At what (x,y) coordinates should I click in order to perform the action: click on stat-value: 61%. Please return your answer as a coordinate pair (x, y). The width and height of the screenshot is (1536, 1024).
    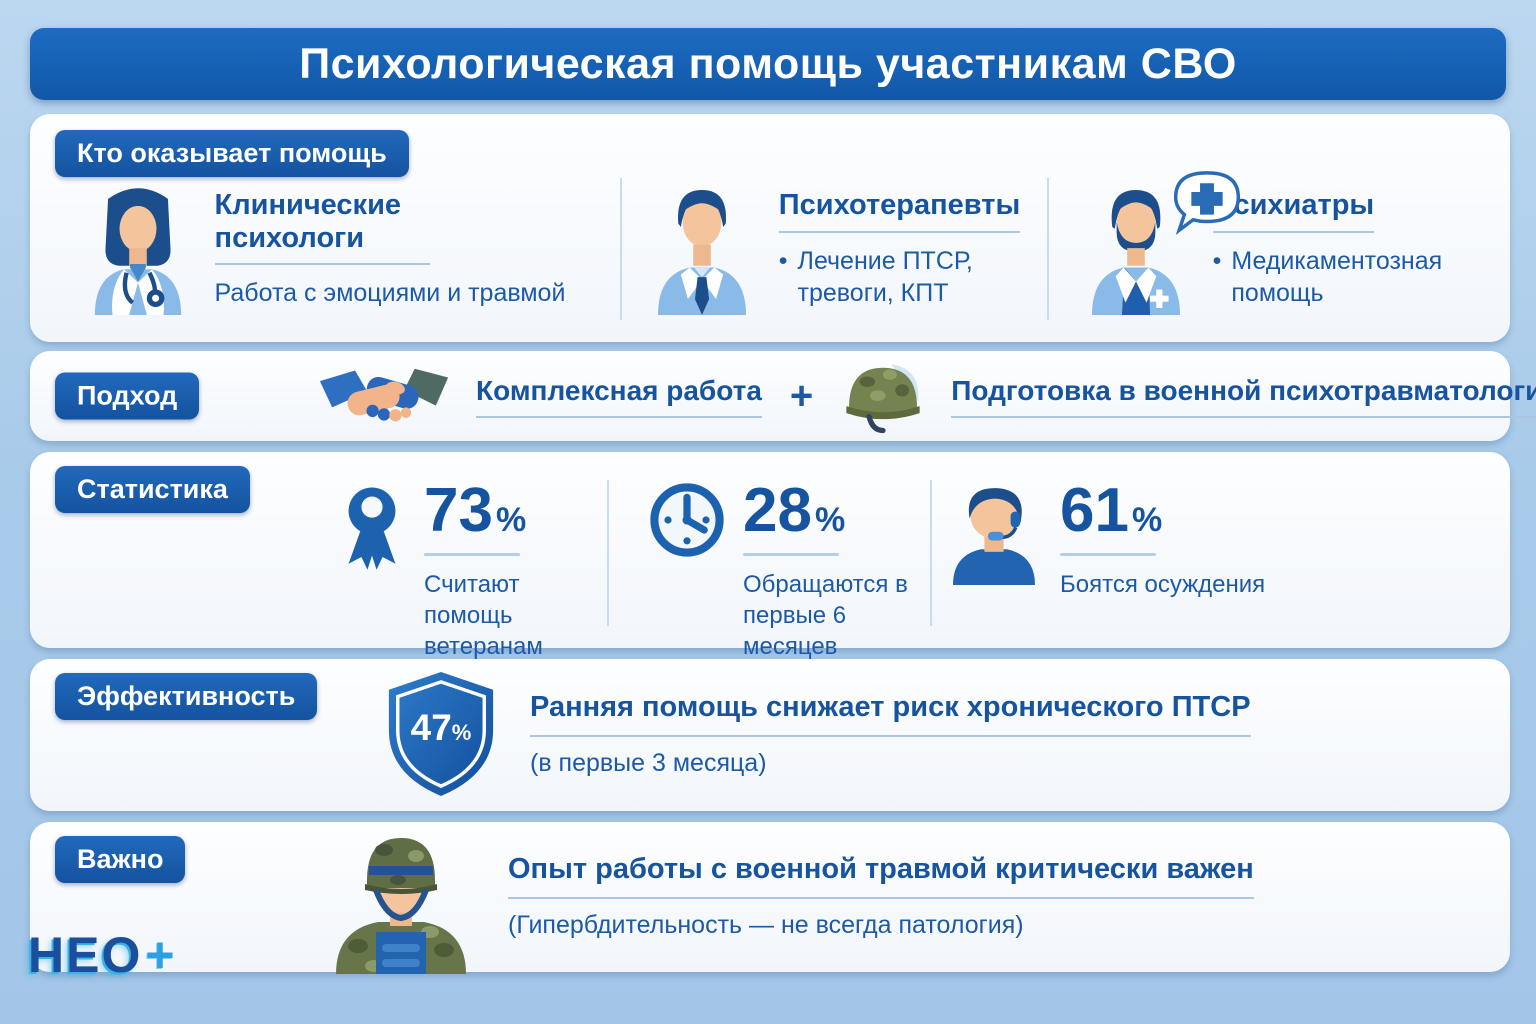
    Looking at the image, I should click on (1111, 510).